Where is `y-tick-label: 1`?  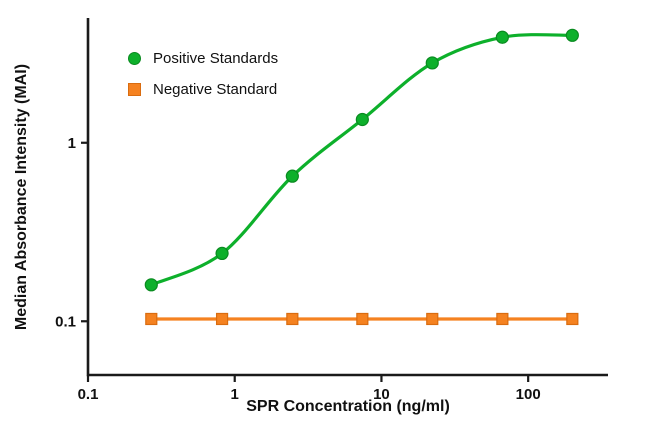 y-tick-label: 1 is located at coordinates (72, 143).